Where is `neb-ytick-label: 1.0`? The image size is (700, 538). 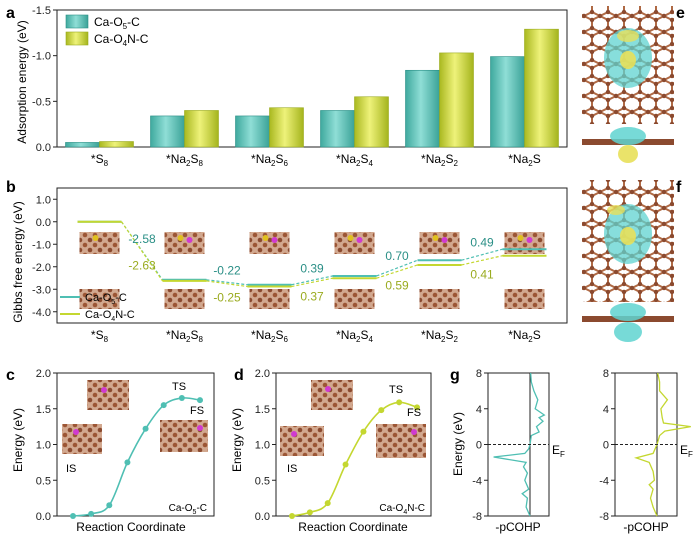
neb-ytick-label: 1.0 is located at coordinates (43, 446).